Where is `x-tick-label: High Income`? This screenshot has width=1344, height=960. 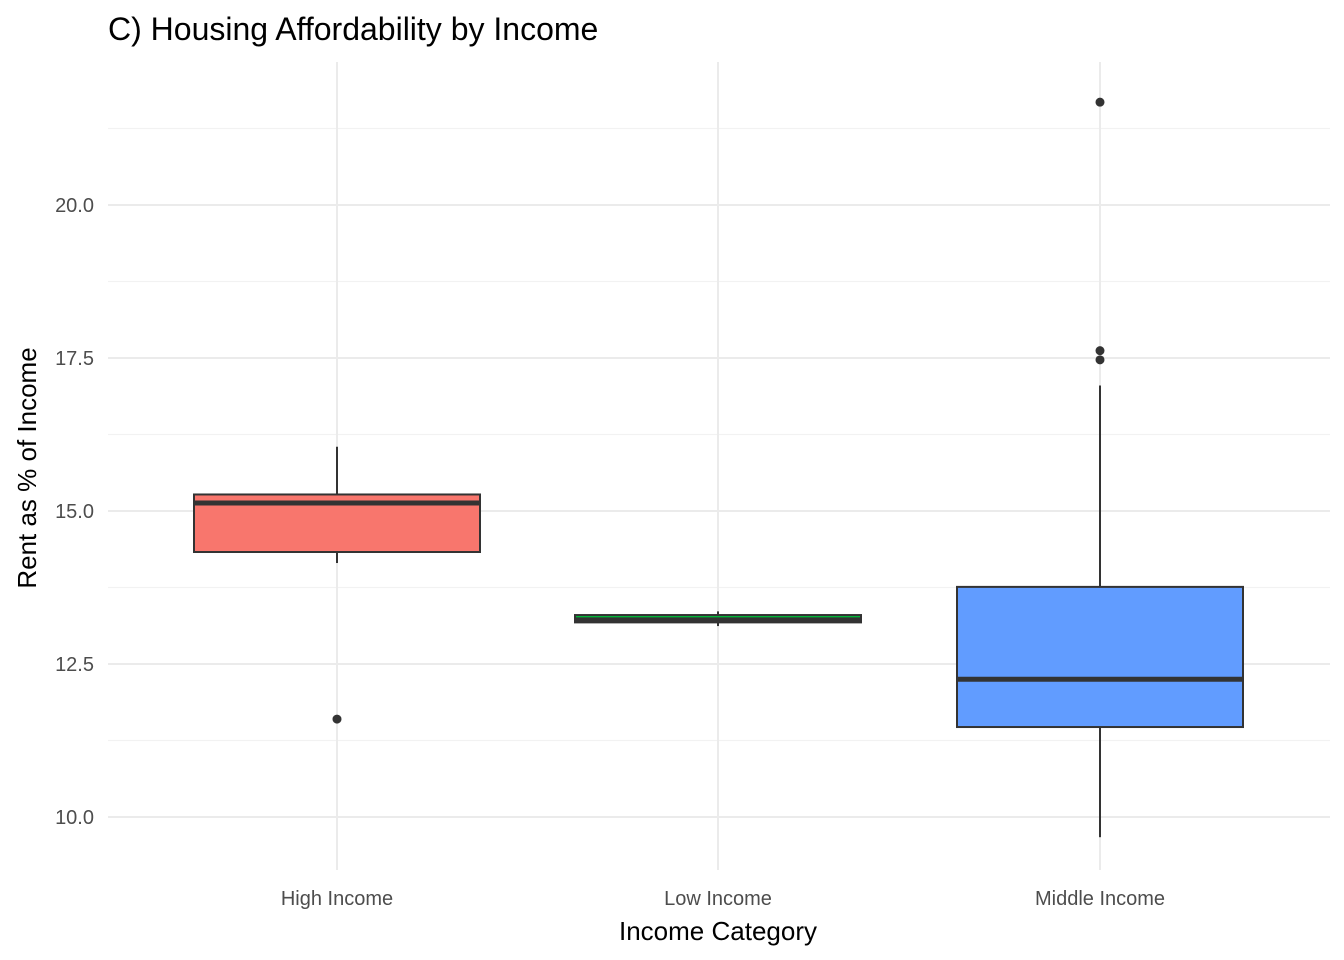
x-tick-label: High Income is located at coordinates (337, 899).